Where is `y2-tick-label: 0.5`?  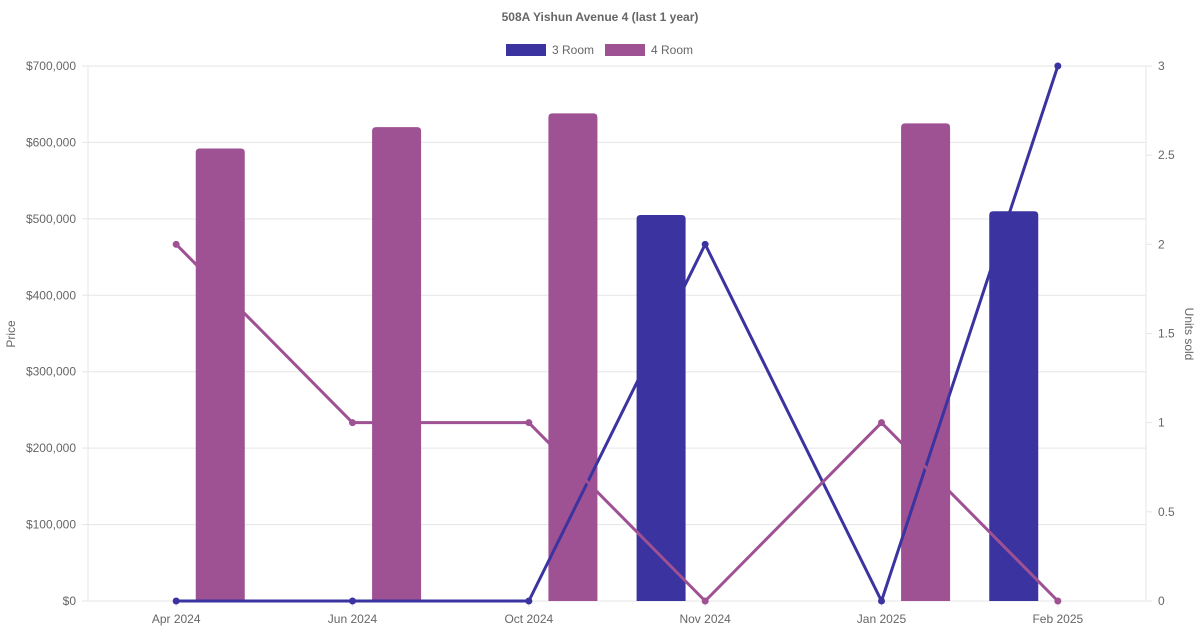
y2-tick-label: 0.5 is located at coordinates (1166, 512).